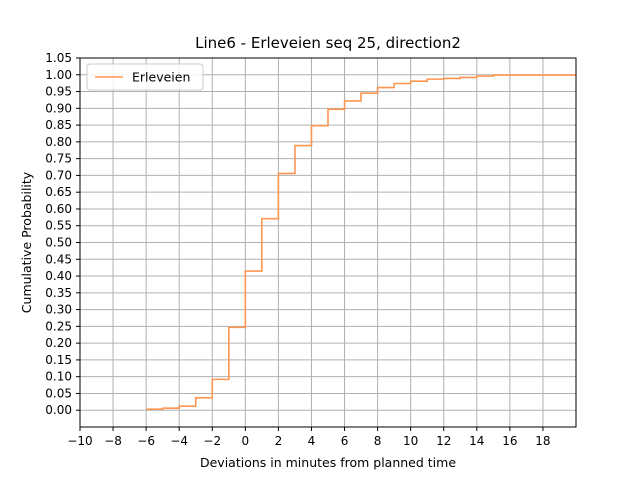  What do you see at coordinates (476, 441) in the screenshot?
I see `x-tick-label: 14` at bounding box center [476, 441].